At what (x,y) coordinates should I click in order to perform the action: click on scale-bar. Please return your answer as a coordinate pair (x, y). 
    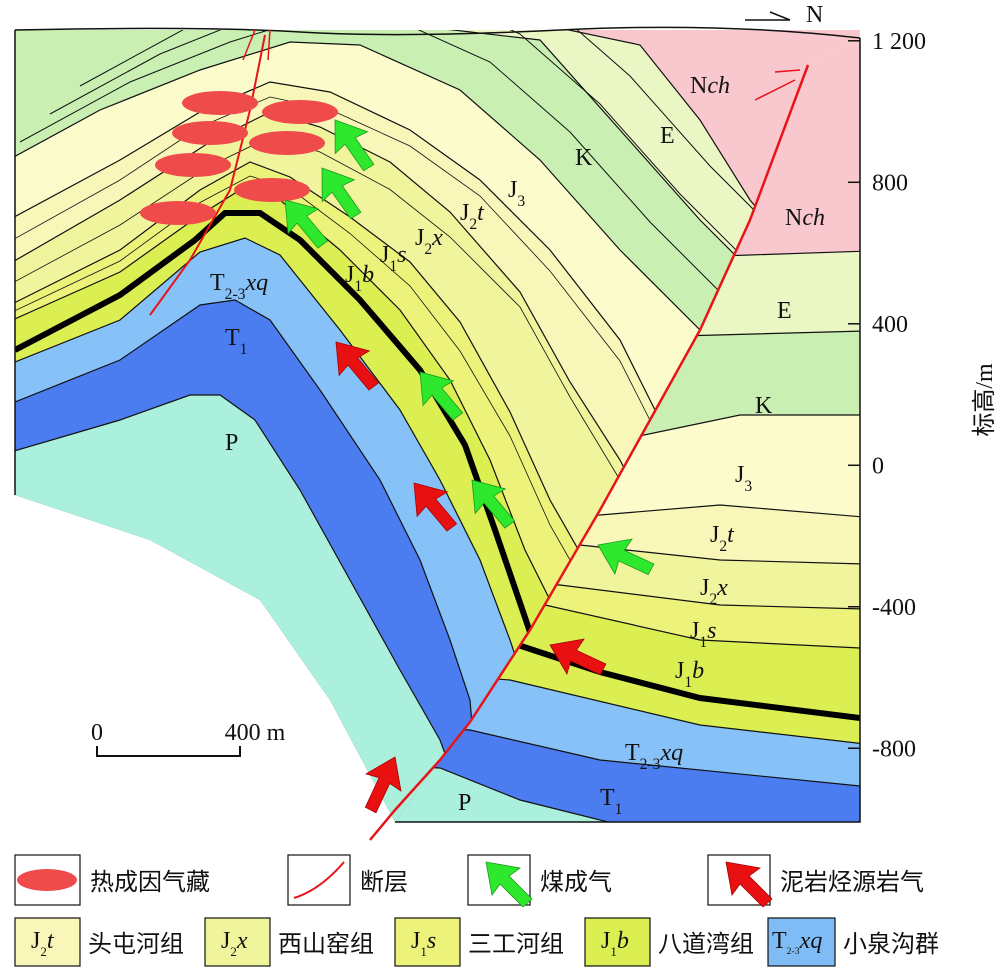
    Looking at the image, I should click on (168, 751).